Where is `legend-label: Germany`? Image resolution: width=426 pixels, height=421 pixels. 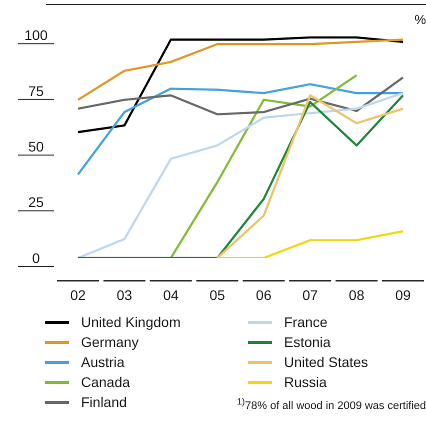 legend-label: Germany is located at coordinates (110, 342).